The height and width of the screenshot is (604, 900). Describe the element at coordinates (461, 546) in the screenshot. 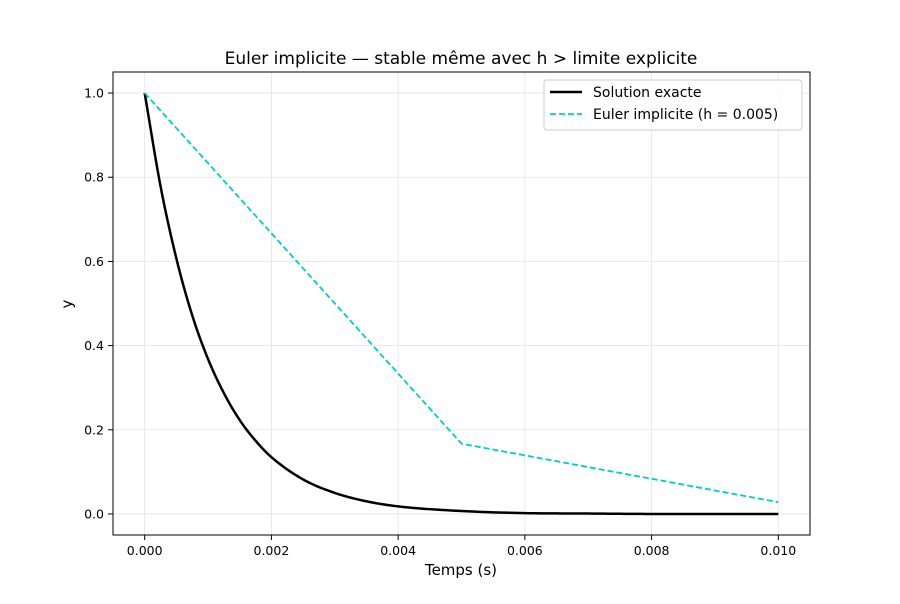

I see `x-axis: 0.000 0.002 0.004 0.006 0.008 0.010` at that location.